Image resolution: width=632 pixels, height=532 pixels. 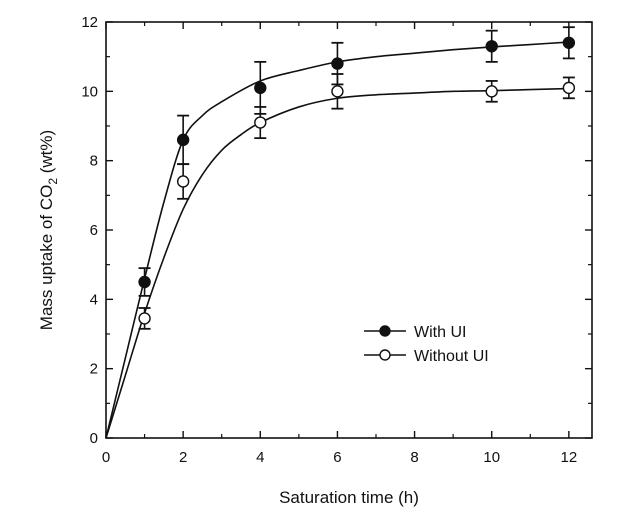 I want to click on x-tick-label-6: 6, so click(x=337, y=457).